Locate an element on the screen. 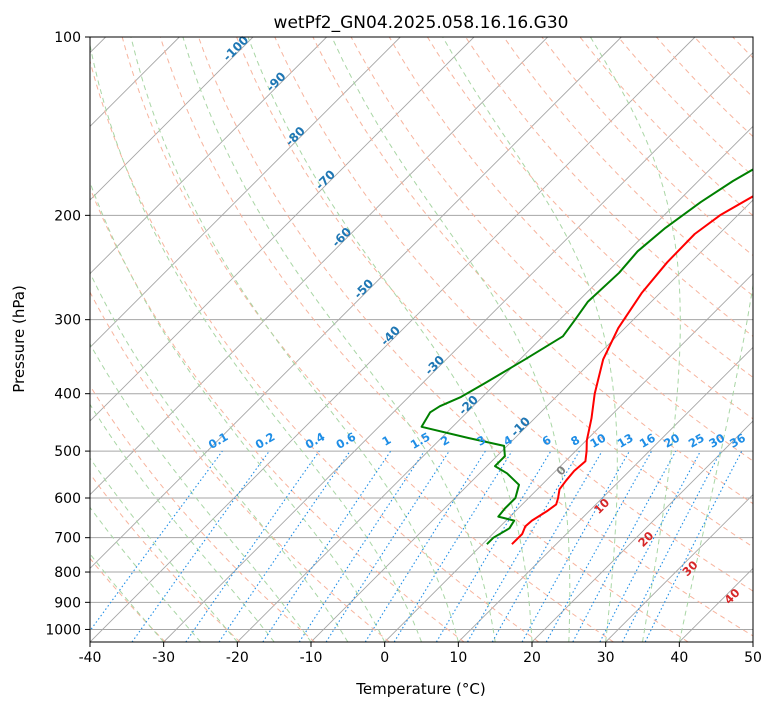 This screenshot has height=708, width=775. mixing-ratio-label: 13 is located at coordinates (625, 441).